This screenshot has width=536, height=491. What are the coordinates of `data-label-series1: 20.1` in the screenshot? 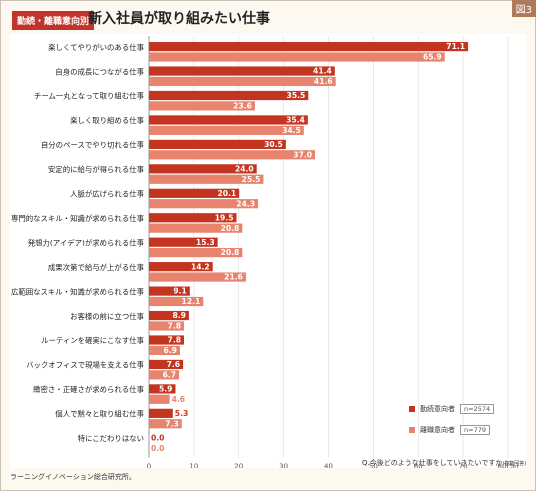 It's located at (226, 193).